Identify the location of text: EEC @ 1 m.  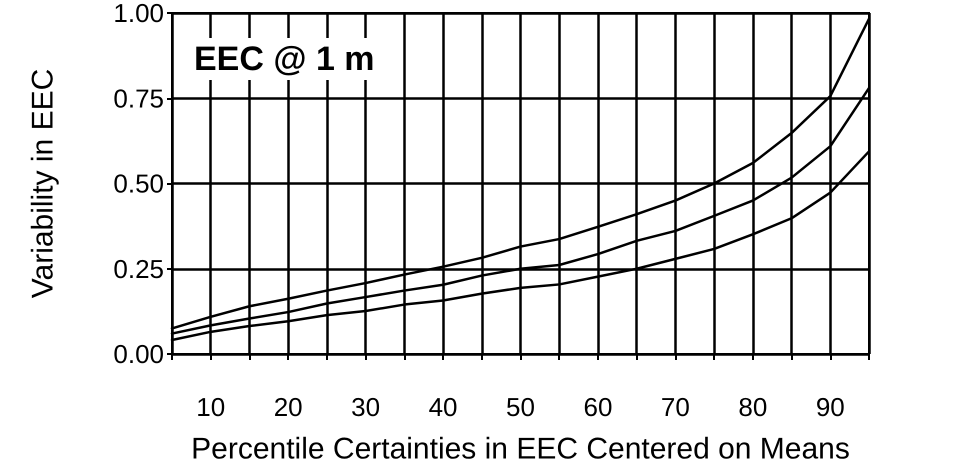
(284, 59).